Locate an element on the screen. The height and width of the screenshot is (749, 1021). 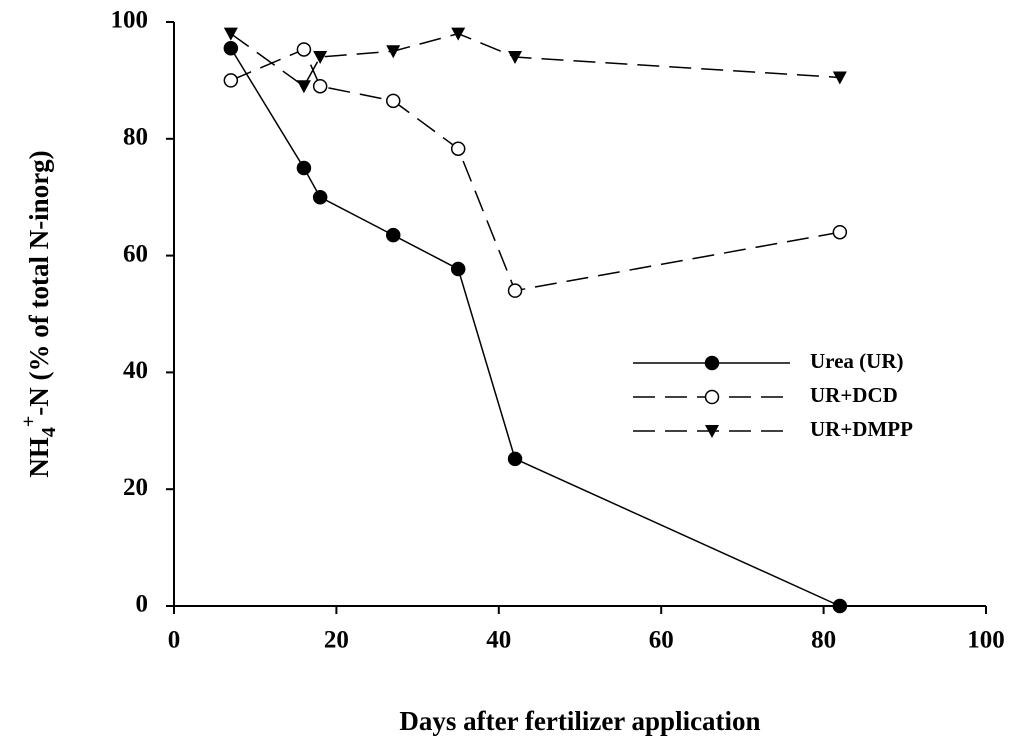
y-tick-label: 40 is located at coordinates (135, 370).